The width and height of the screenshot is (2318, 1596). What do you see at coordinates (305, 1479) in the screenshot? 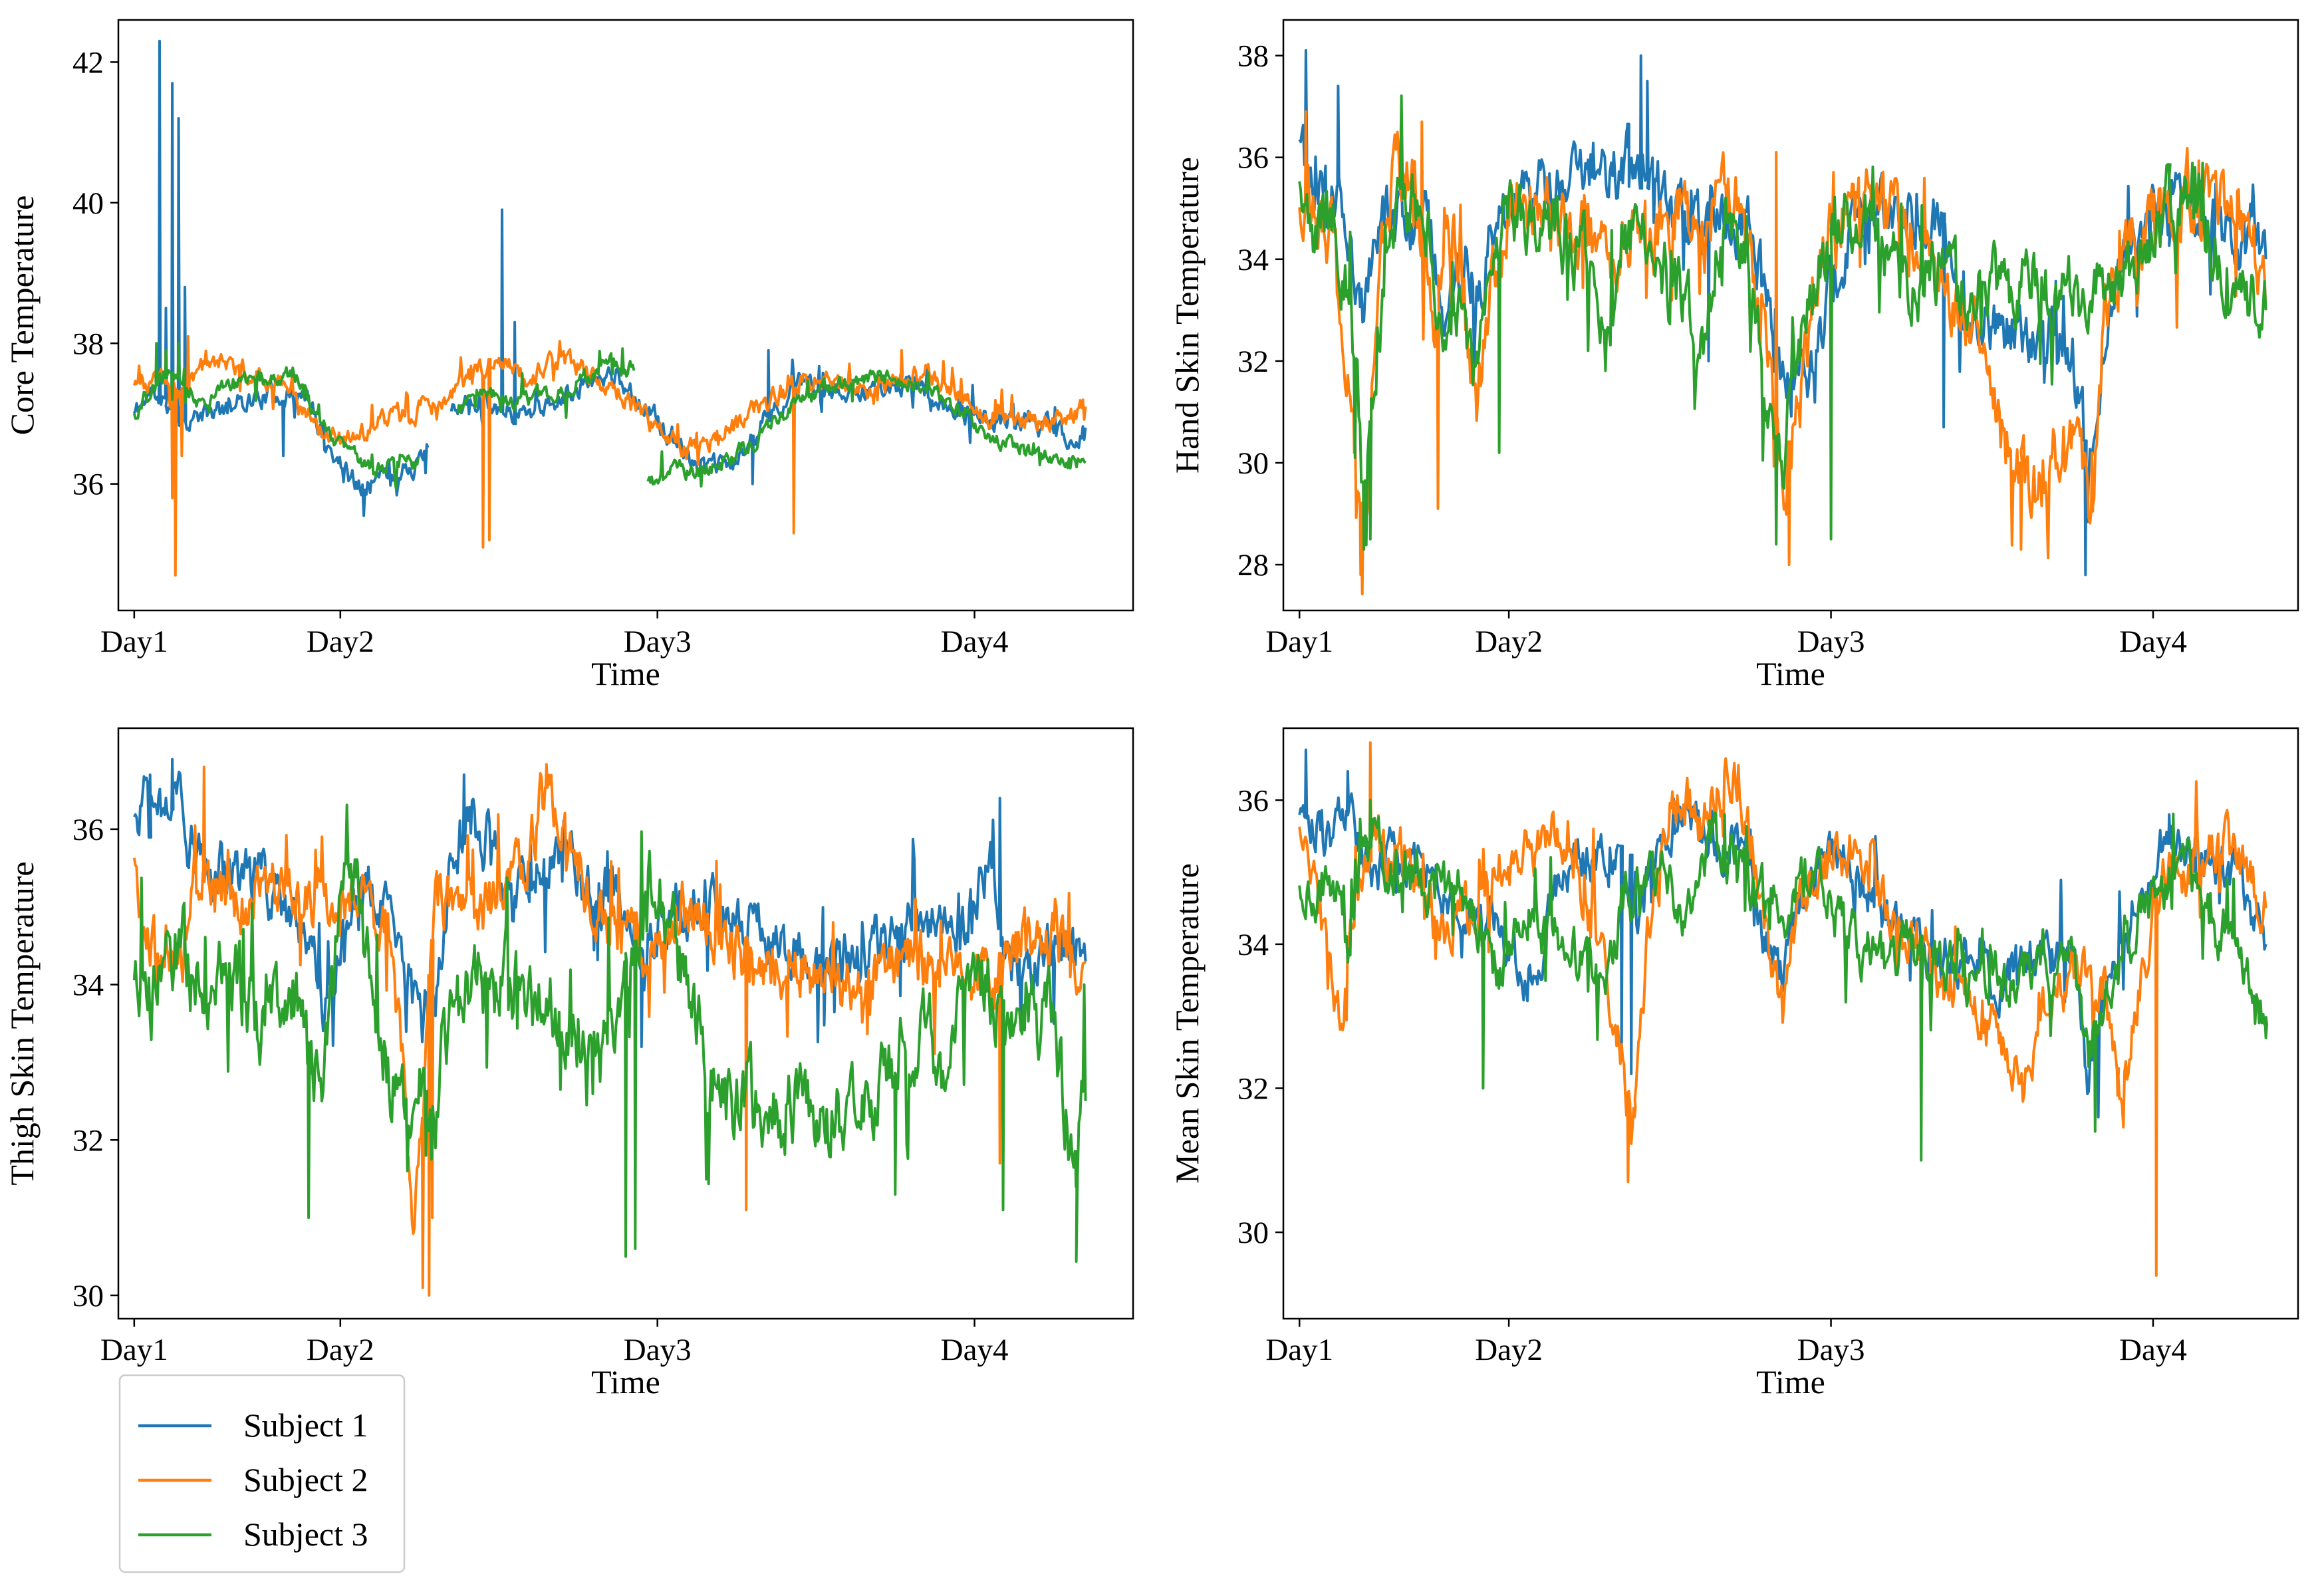
I see `legend-label-subject-2: Subject 2` at bounding box center [305, 1479].